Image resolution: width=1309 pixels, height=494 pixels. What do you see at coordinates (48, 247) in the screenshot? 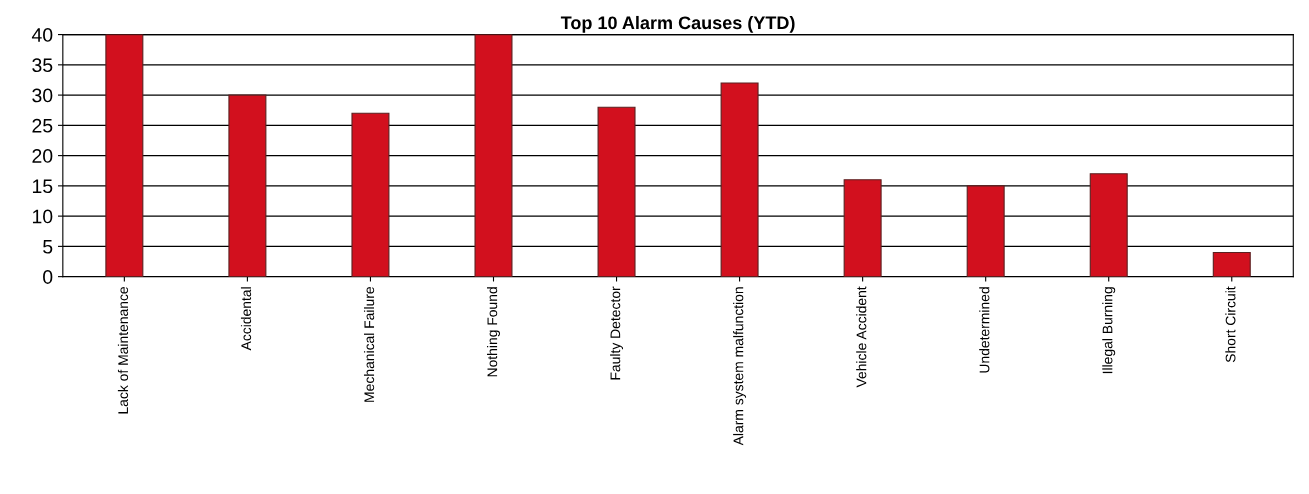
I see `y-tick-label: 5` at bounding box center [48, 247].